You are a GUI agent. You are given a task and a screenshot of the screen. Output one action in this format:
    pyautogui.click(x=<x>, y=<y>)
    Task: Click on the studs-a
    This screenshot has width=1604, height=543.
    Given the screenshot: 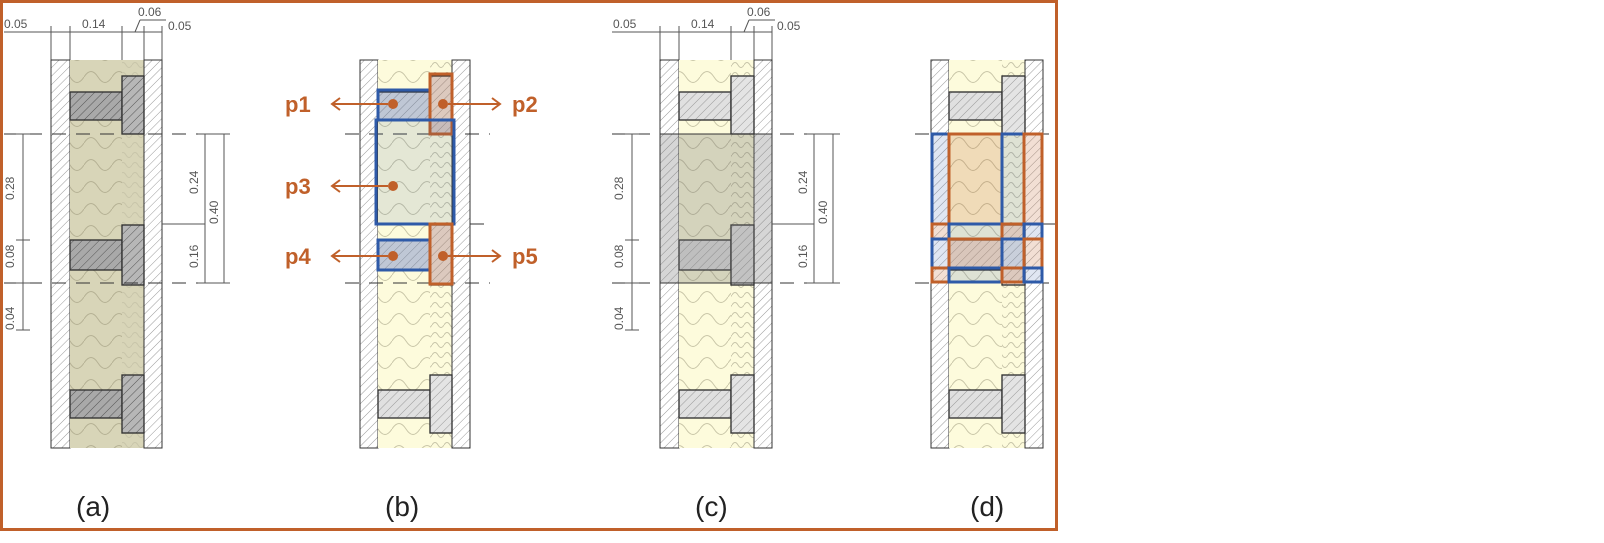 What is the action you would take?
    pyautogui.click(x=107, y=254)
    